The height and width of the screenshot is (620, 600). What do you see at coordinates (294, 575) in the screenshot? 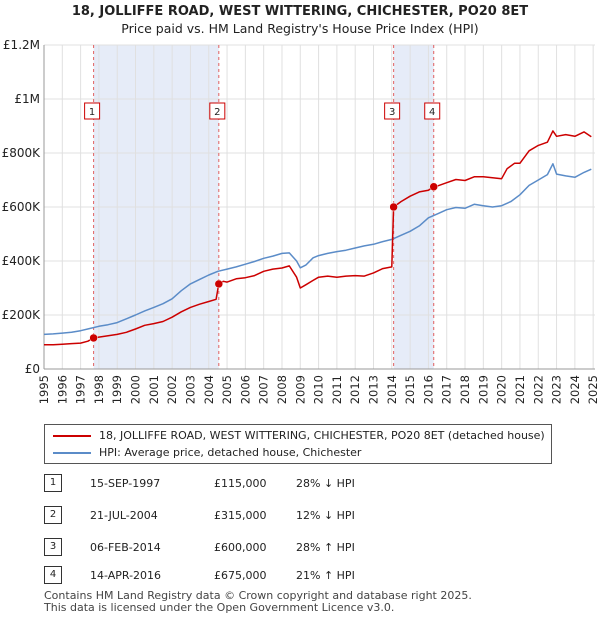
I see `sale-row: 4 14-APR-2016 £675,000 21% ↑ HPI` at bounding box center [294, 575].